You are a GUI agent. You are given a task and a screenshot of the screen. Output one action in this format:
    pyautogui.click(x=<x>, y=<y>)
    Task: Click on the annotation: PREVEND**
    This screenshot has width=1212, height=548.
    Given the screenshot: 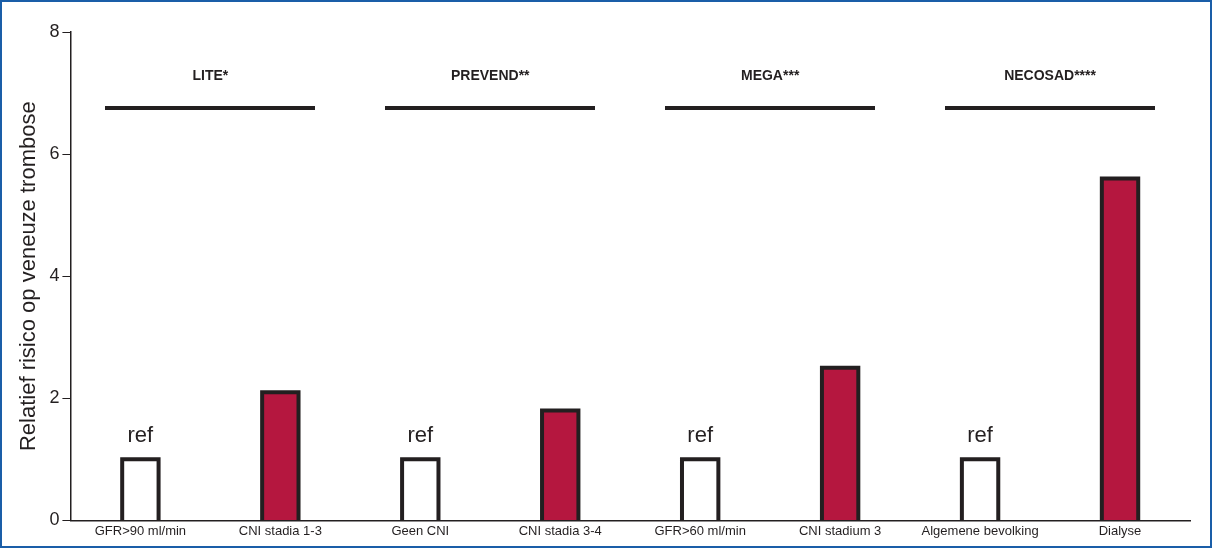 What is the action you would take?
    pyautogui.click(x=490, y=74)
    